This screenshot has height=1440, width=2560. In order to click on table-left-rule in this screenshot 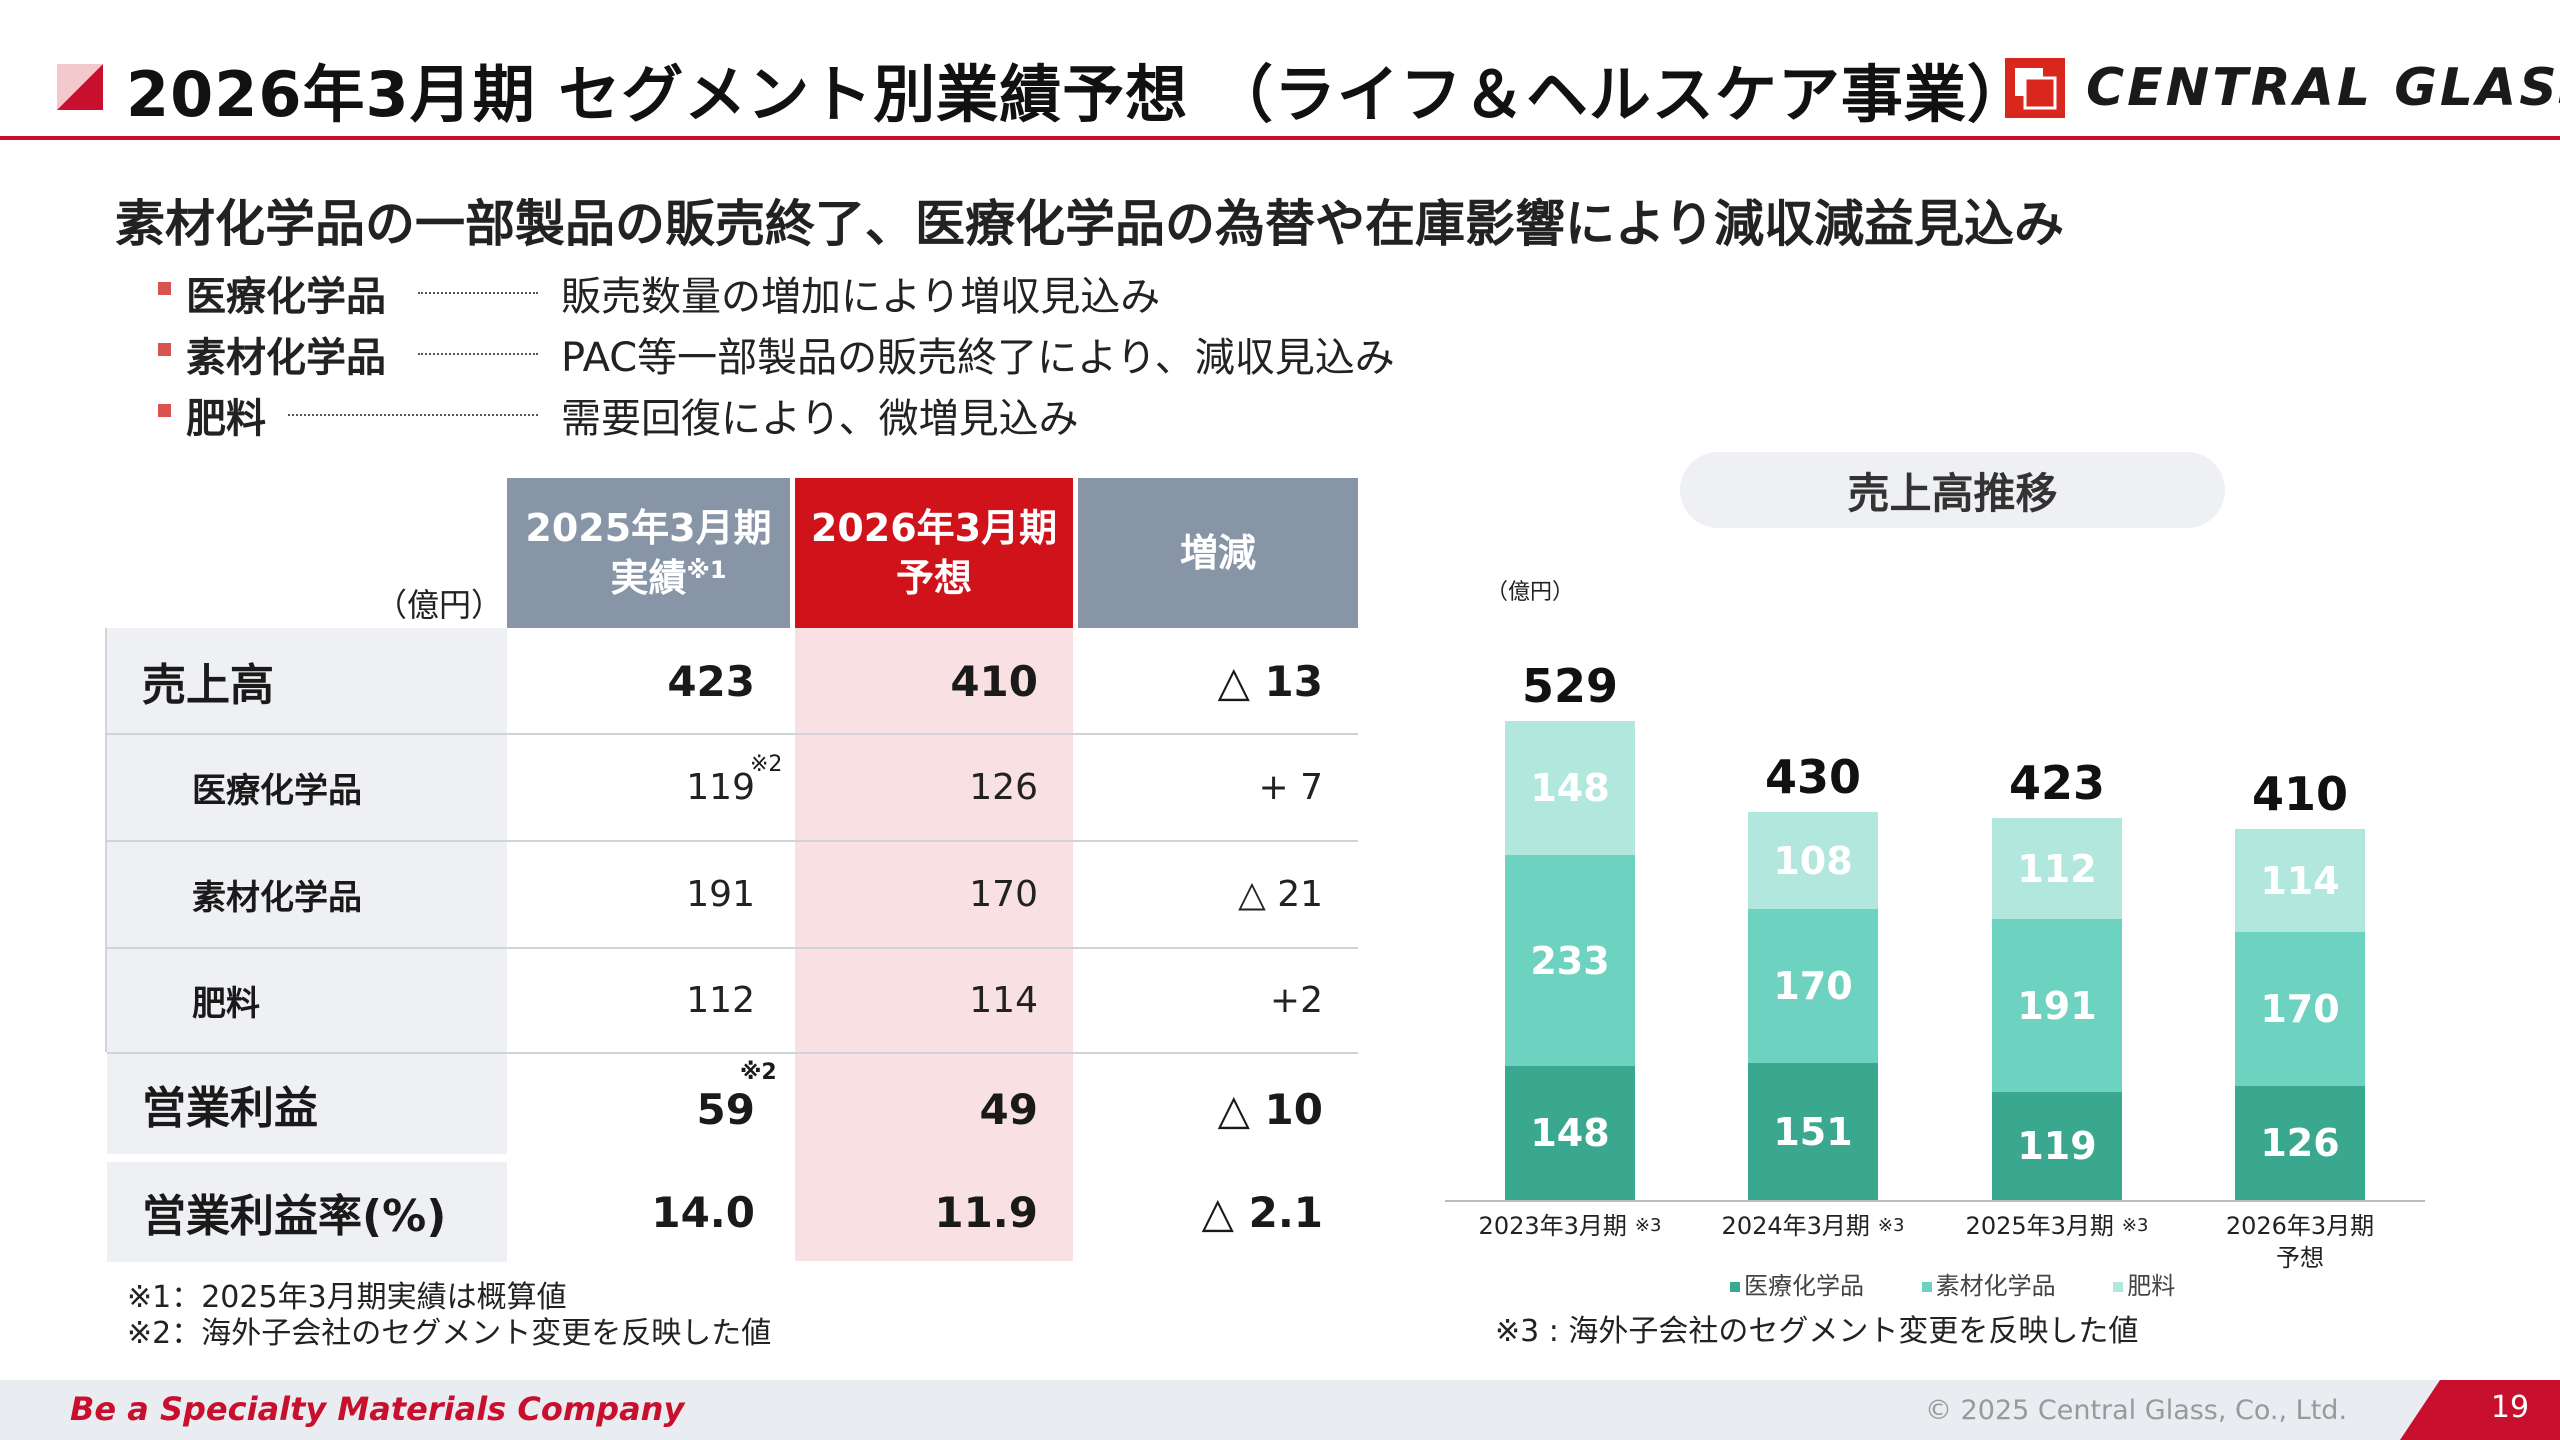, I will do `click(106, 840)`.